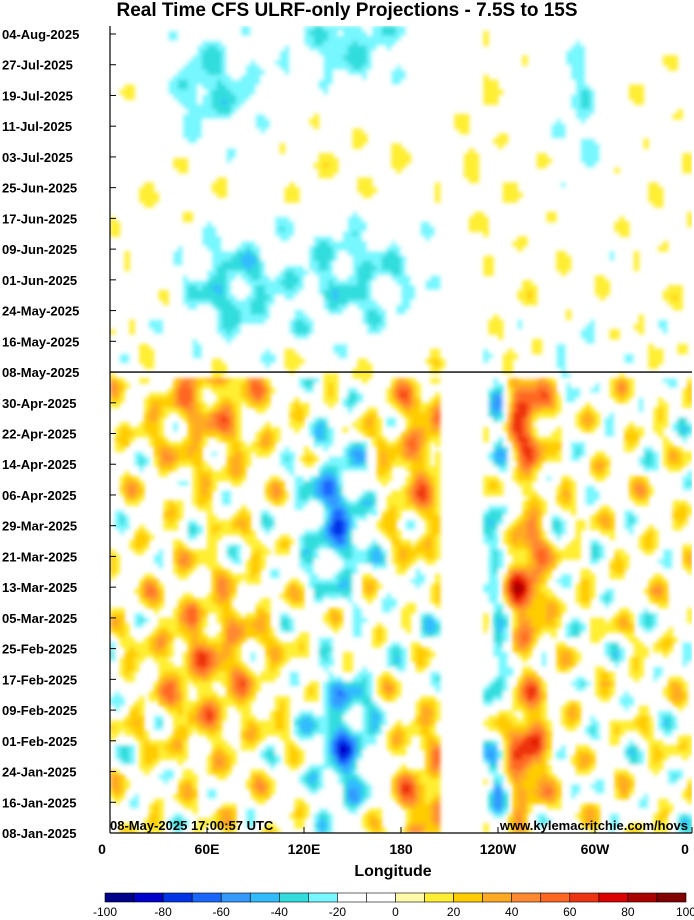 Image resolution: width=694 pixels, height=920 pixels. Describe the element at coordinates (338, 912) in the screenshot. I see `colorbar-tick-label: -20` at that location.